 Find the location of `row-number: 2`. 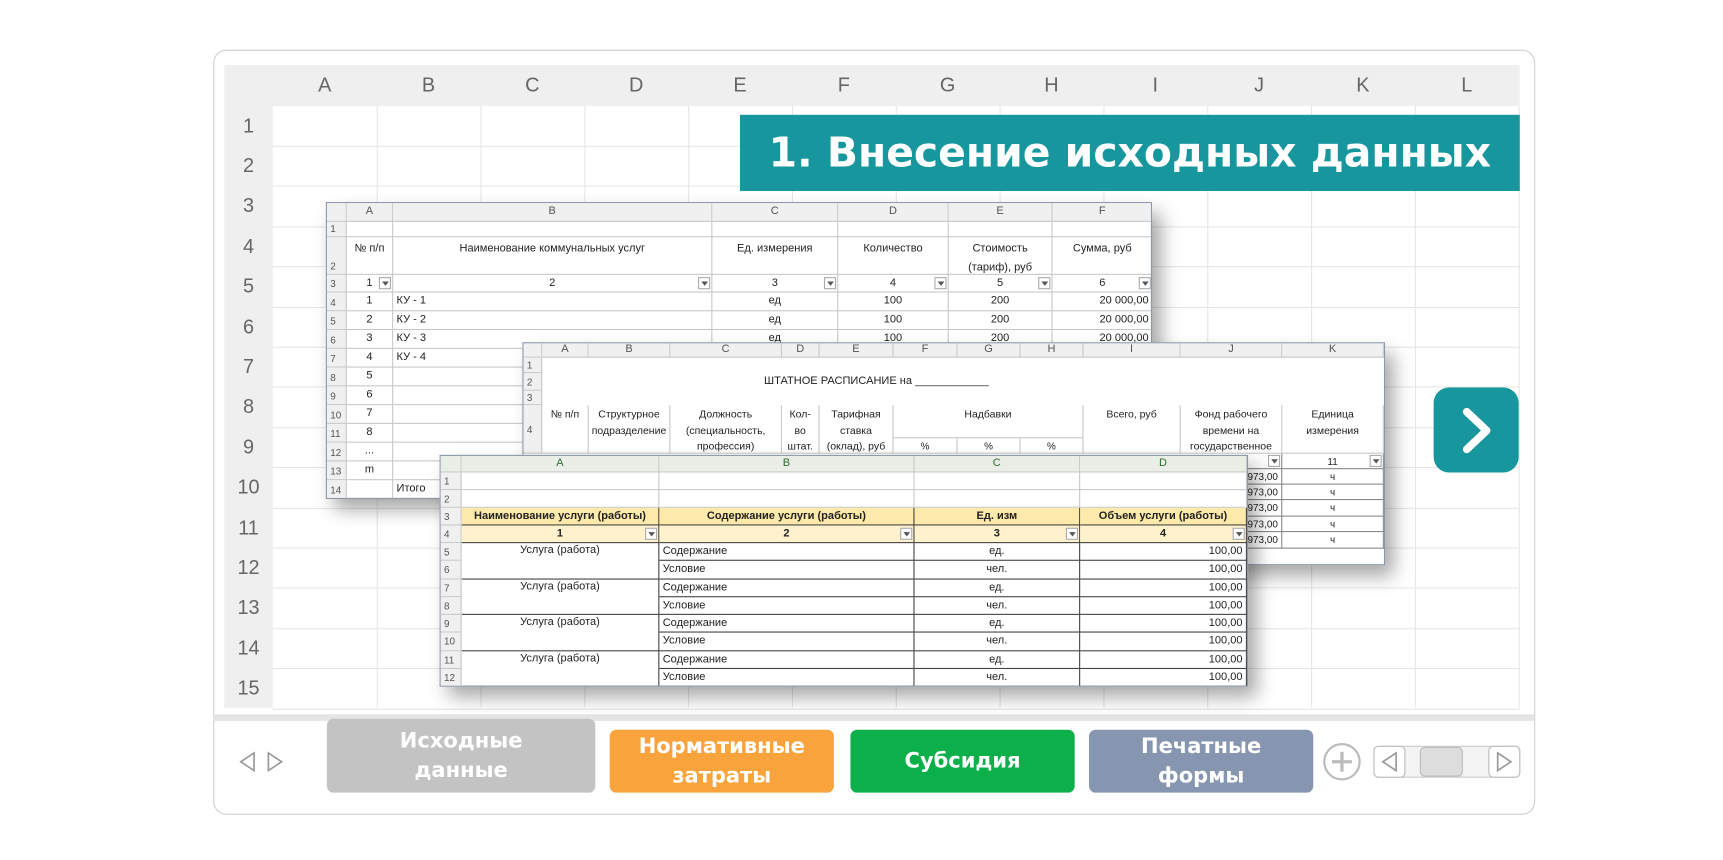

row-number: 2 is located at coordinates (248, 165).